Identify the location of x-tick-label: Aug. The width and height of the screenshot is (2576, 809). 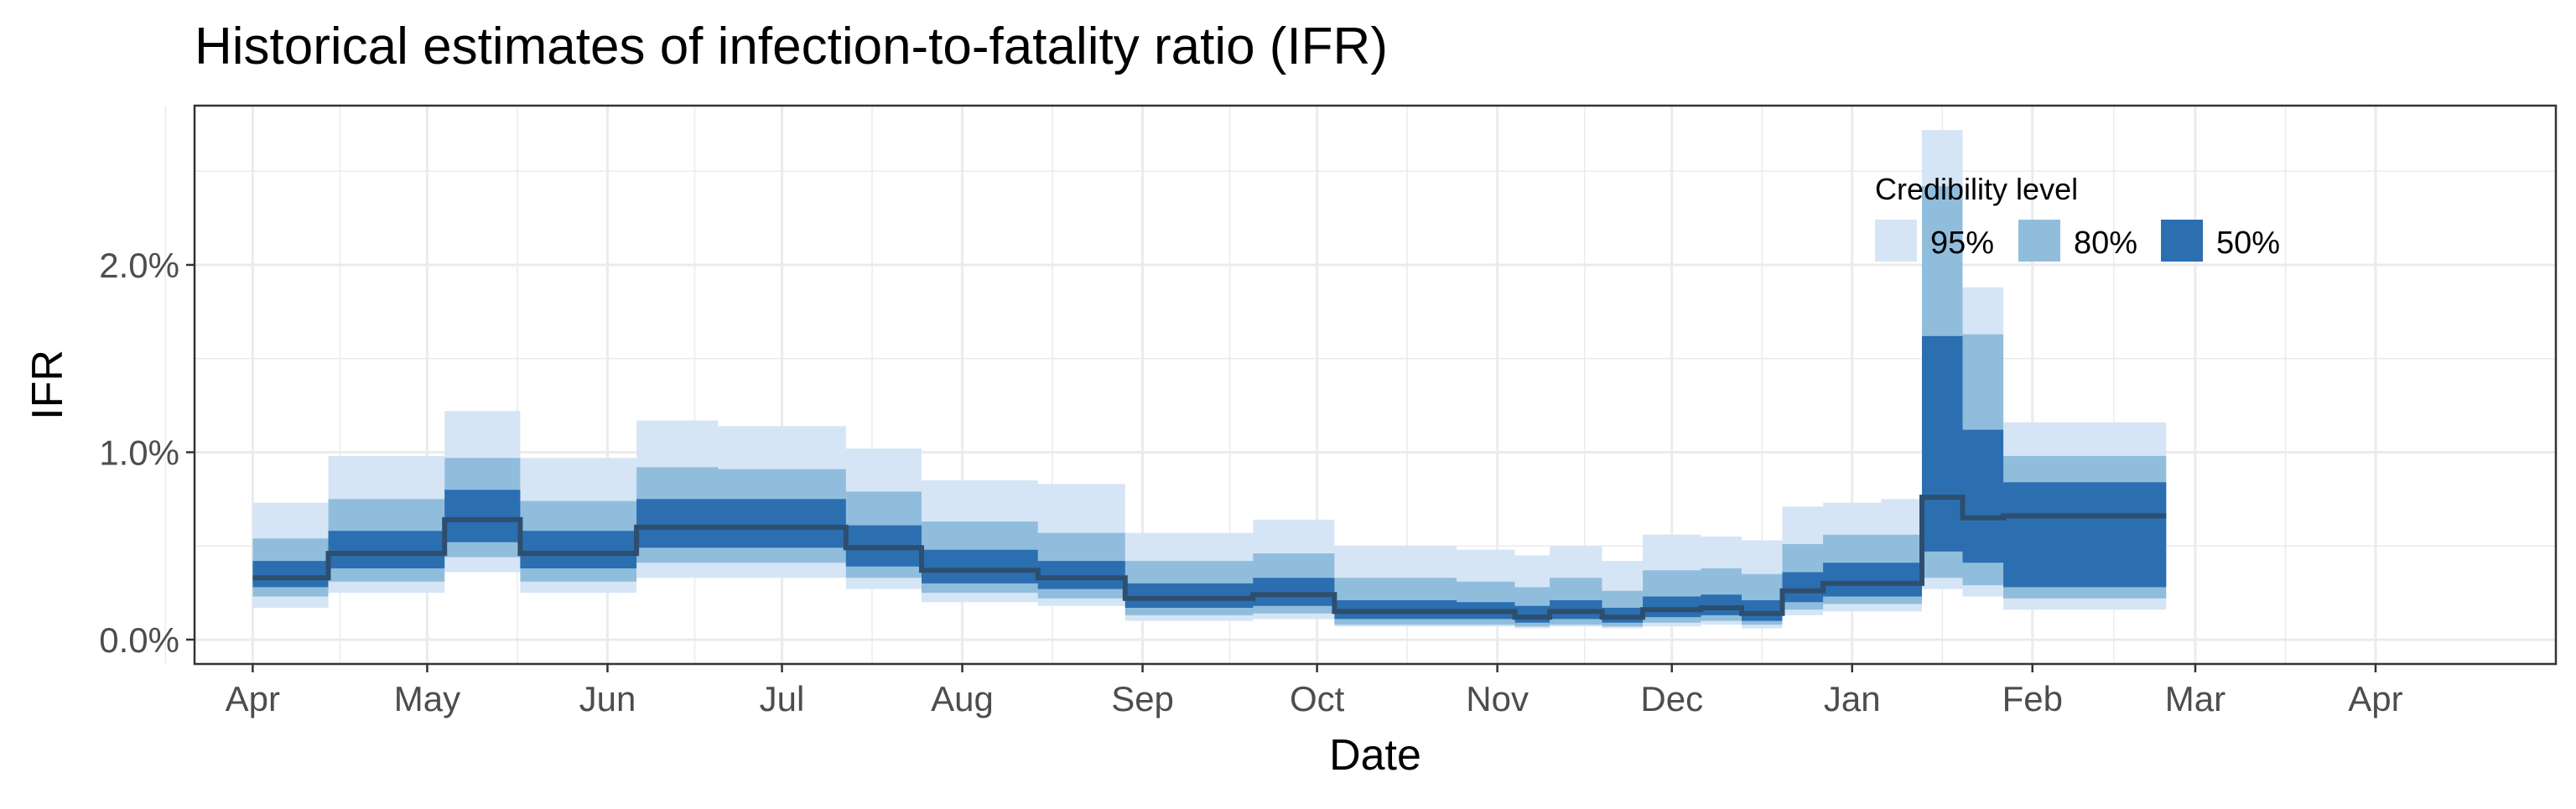
(962, 698).